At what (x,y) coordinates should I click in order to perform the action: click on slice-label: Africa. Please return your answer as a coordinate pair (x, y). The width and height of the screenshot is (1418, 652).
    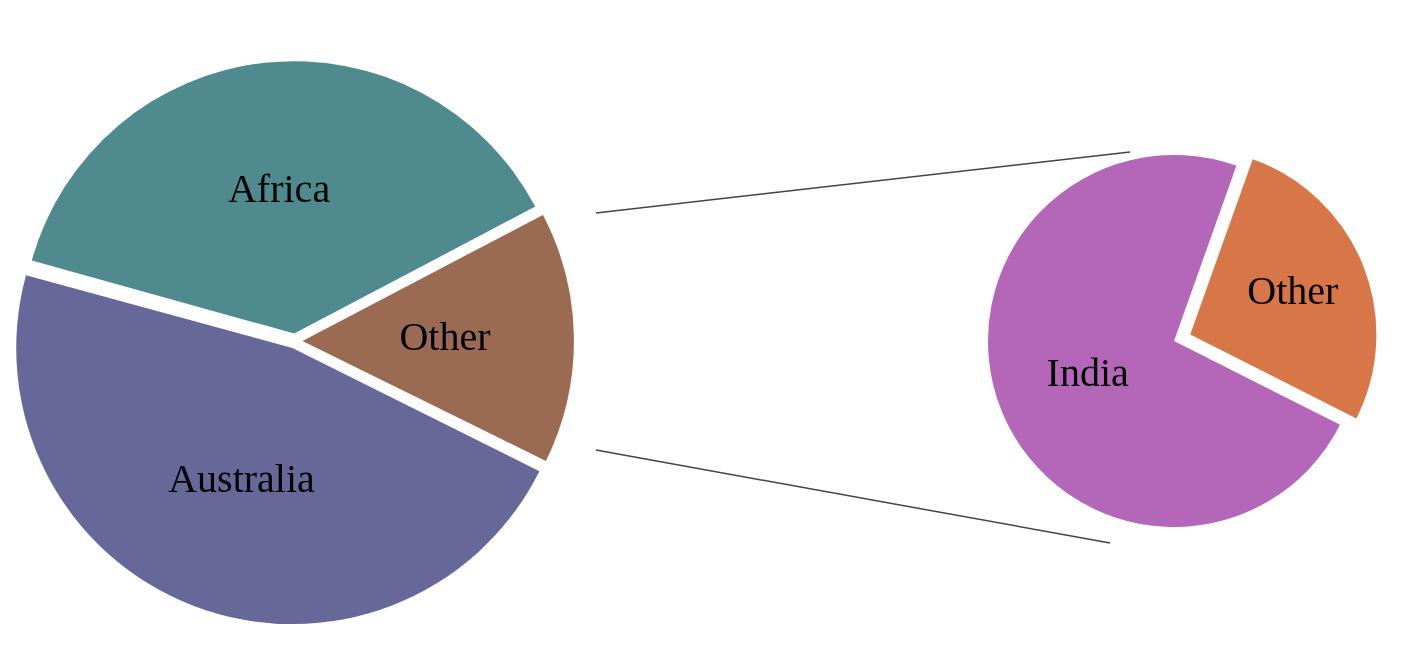
    Looking at the image, I should click on (279, 189).